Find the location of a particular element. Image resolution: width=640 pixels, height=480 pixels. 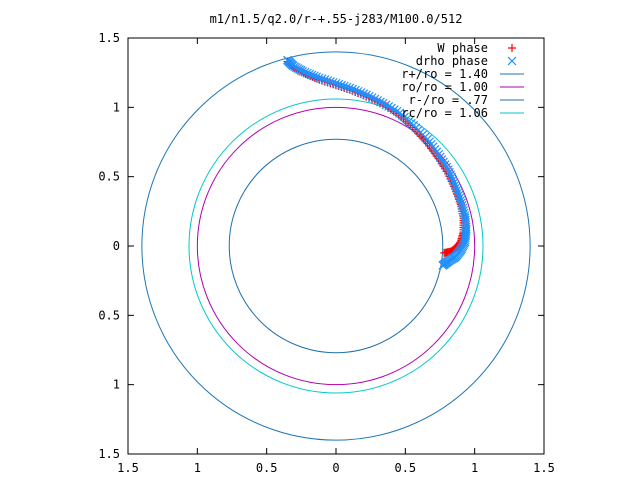

legend-label: ro/ro = 1.00 is located at coordinates (444, 87).